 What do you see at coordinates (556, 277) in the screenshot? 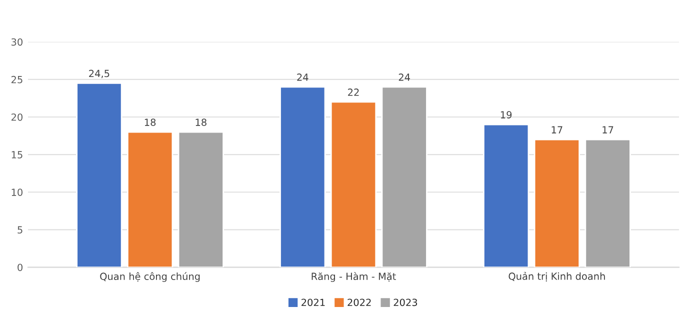
I see `x-tick-label: Quản trị Kinh doanh` at bounding box center [556, 277].